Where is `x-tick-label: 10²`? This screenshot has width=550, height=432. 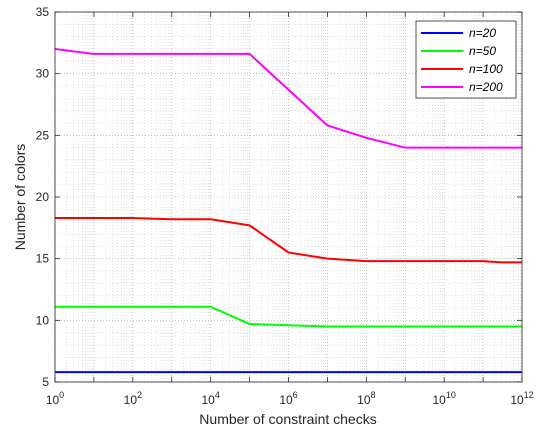 x-tick-label: 10² is located at coordinates (133, 398).